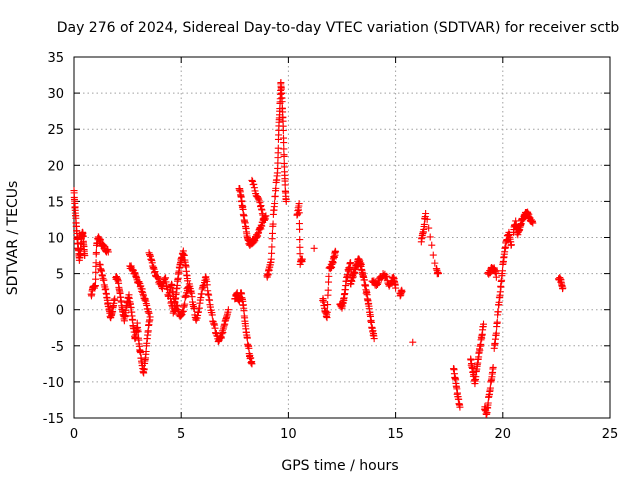 This screenshot has width=640, height=480. I want to click on x-tick-labels: 0 5 10 15 20 25, so click(344, 434).